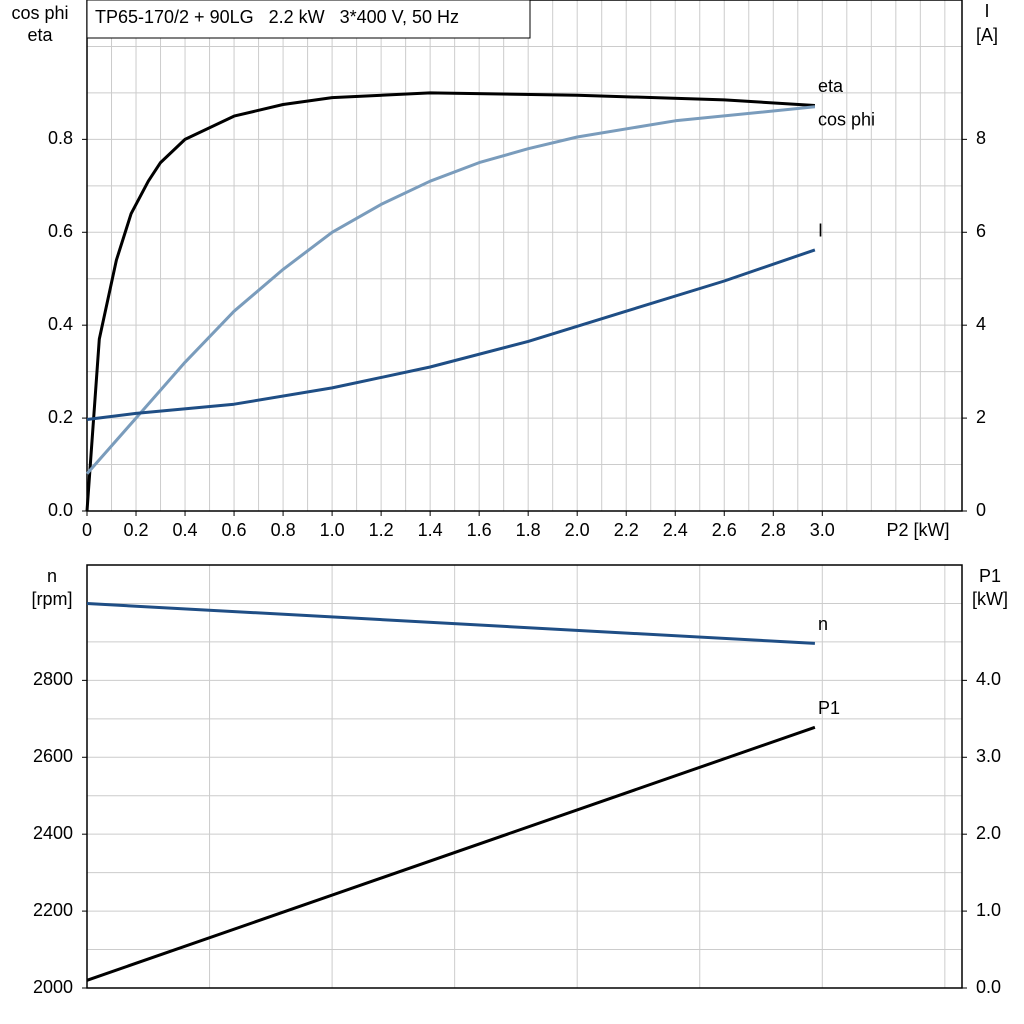  What do you see at coordinates (829, 708) in the screenshot?
I see `series-label: P1` at bounding box center [829, 708].